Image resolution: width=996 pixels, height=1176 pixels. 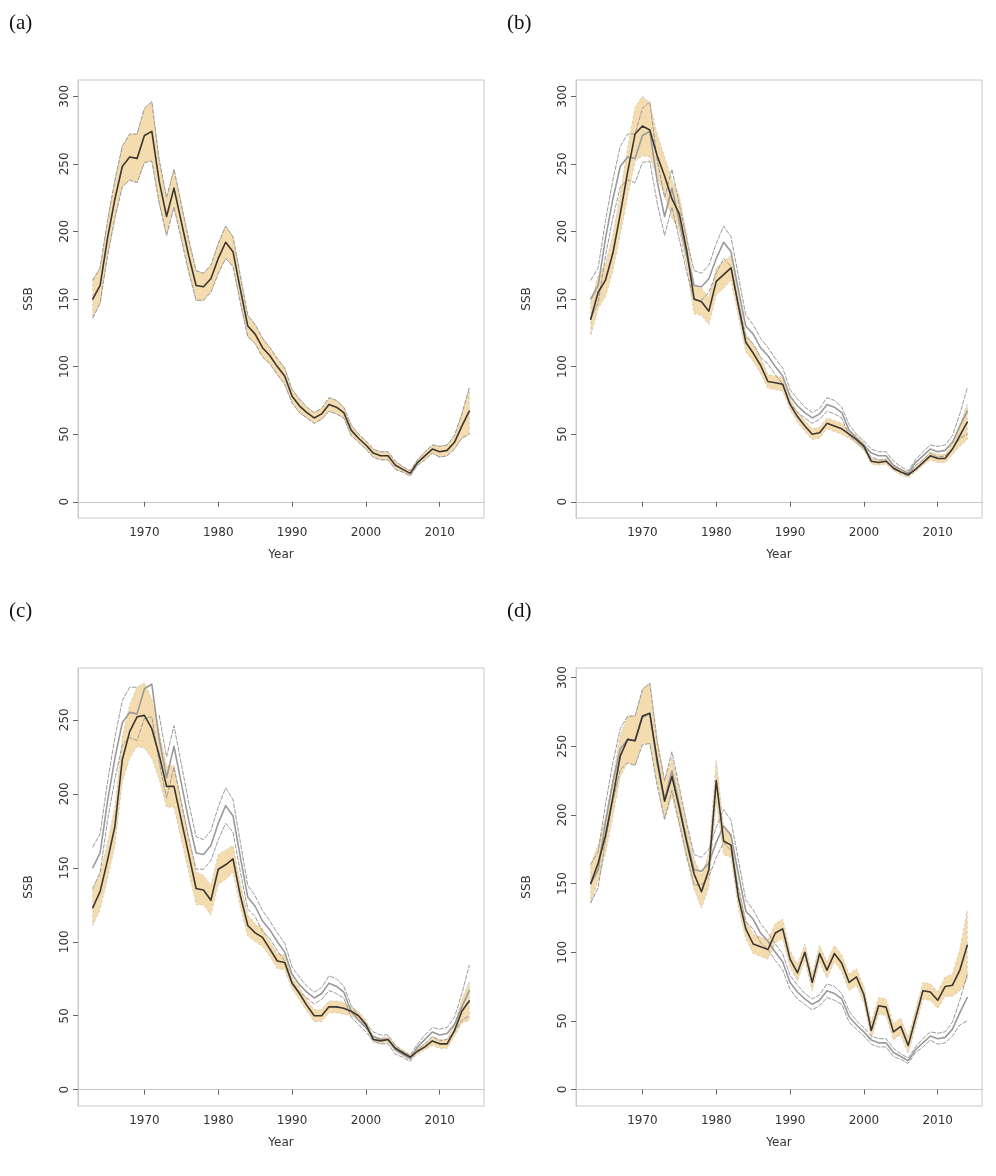 I want to click on chart-title: (a), so click(x=21, y=21).